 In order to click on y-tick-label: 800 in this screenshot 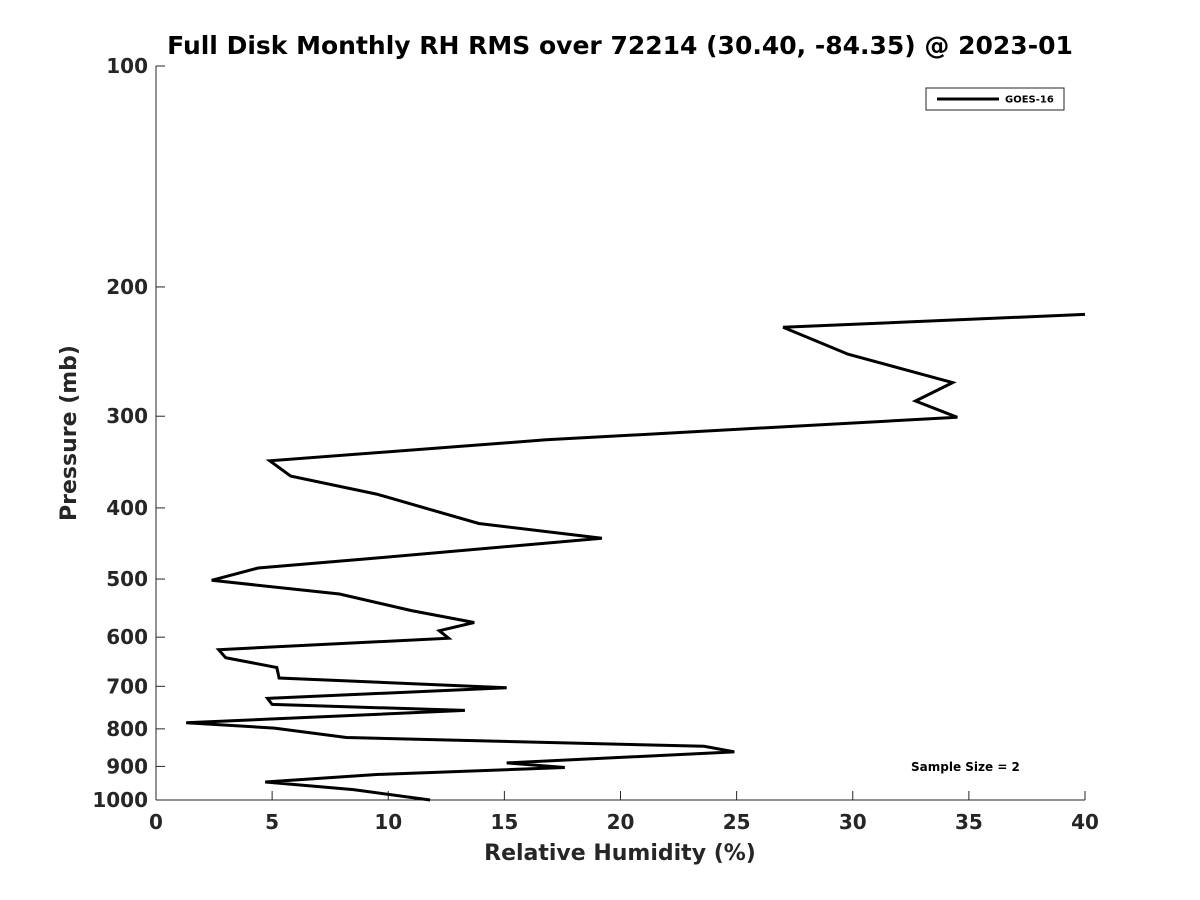, I will do `click(127, 729)`.